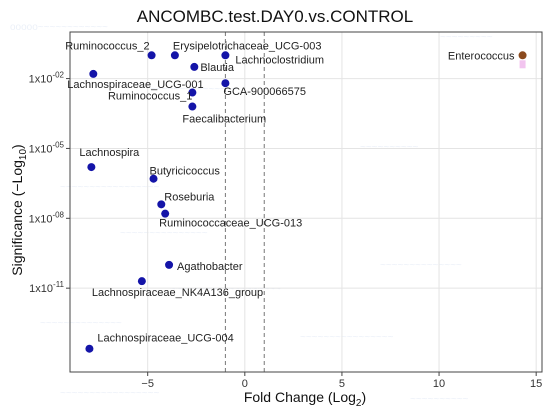 This screenshot has height=410, width=550. I want to click on background-smear: ~~~~~~~~~, so click(466, 37).